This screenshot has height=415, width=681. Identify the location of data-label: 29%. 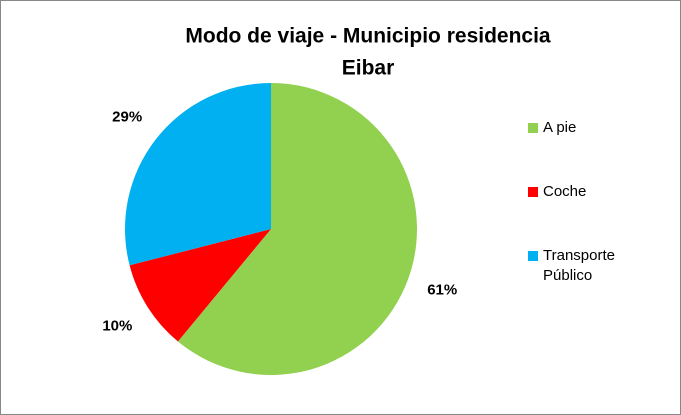
(127, 116).